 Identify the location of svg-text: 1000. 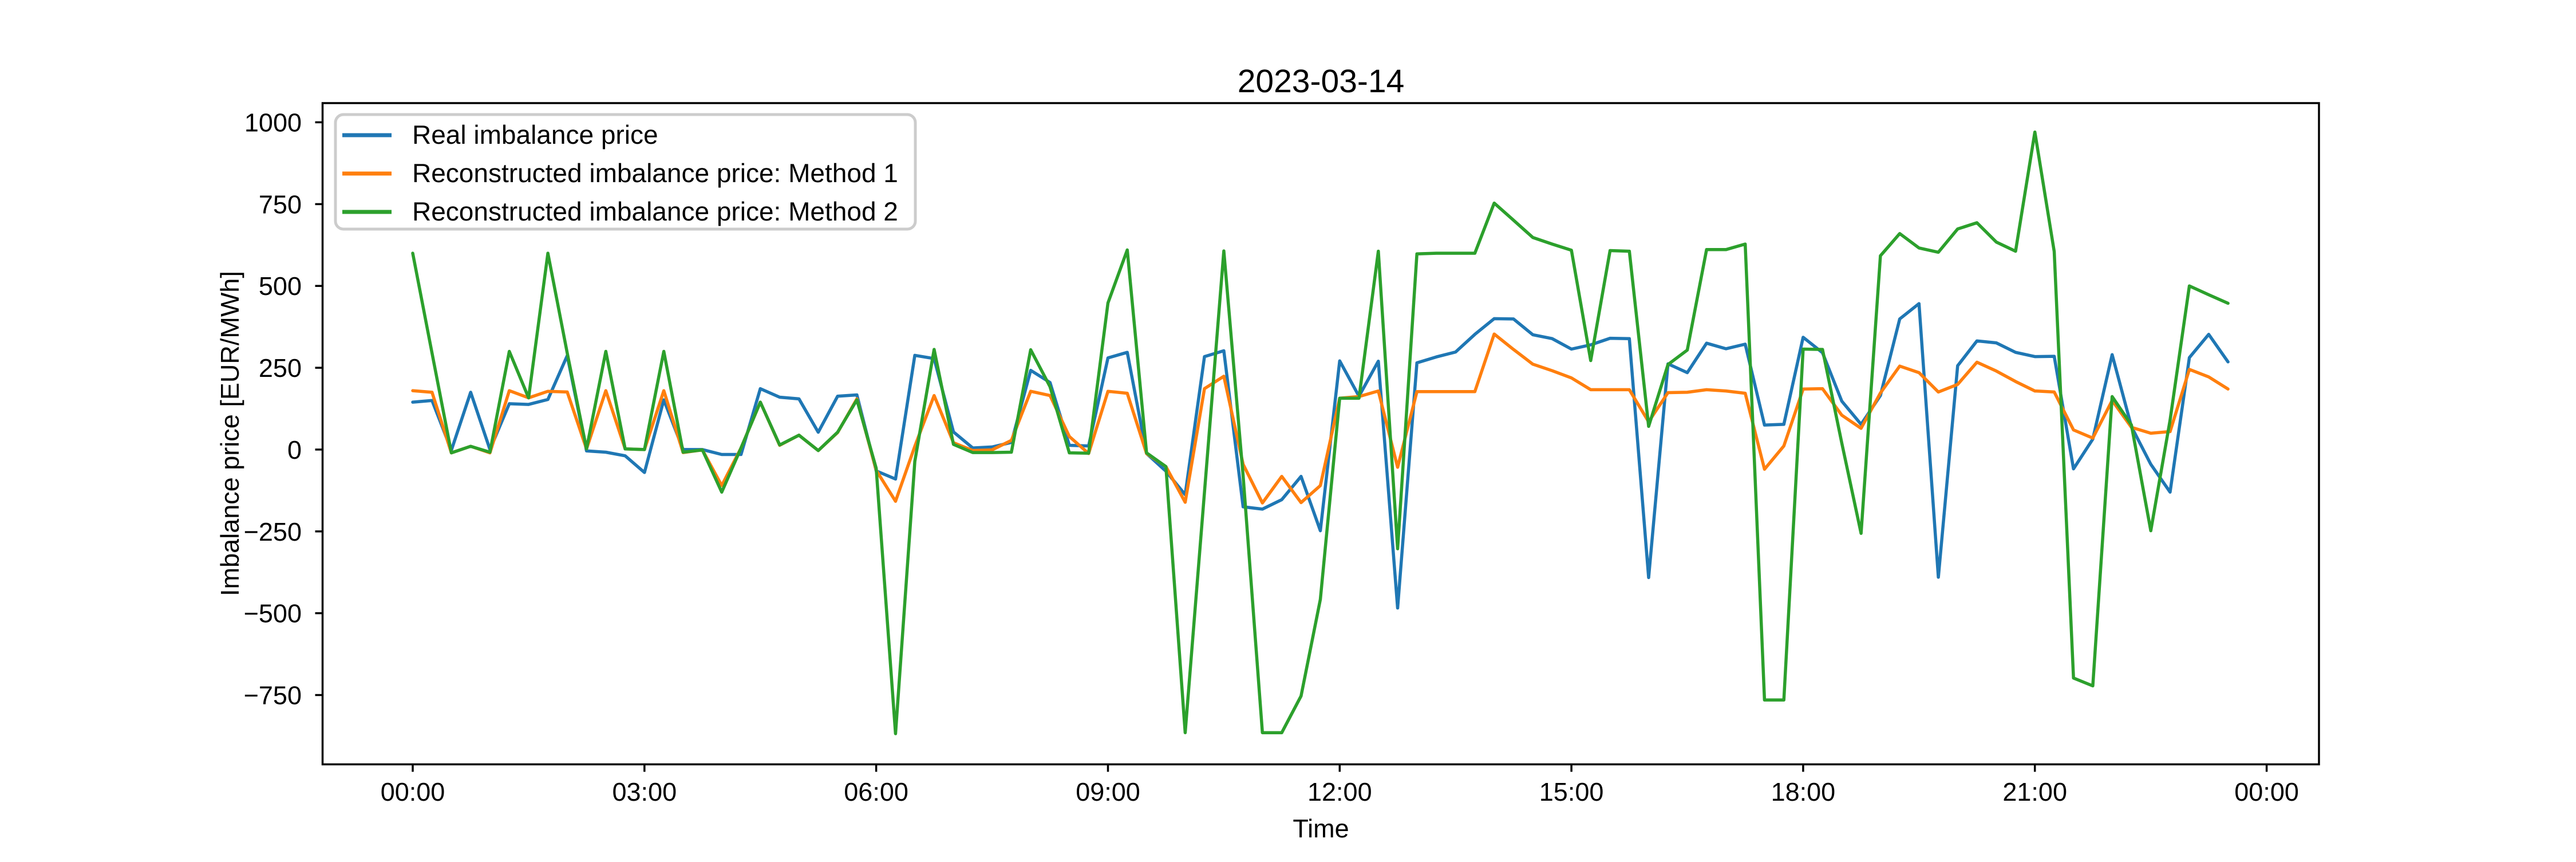
(273, 123).